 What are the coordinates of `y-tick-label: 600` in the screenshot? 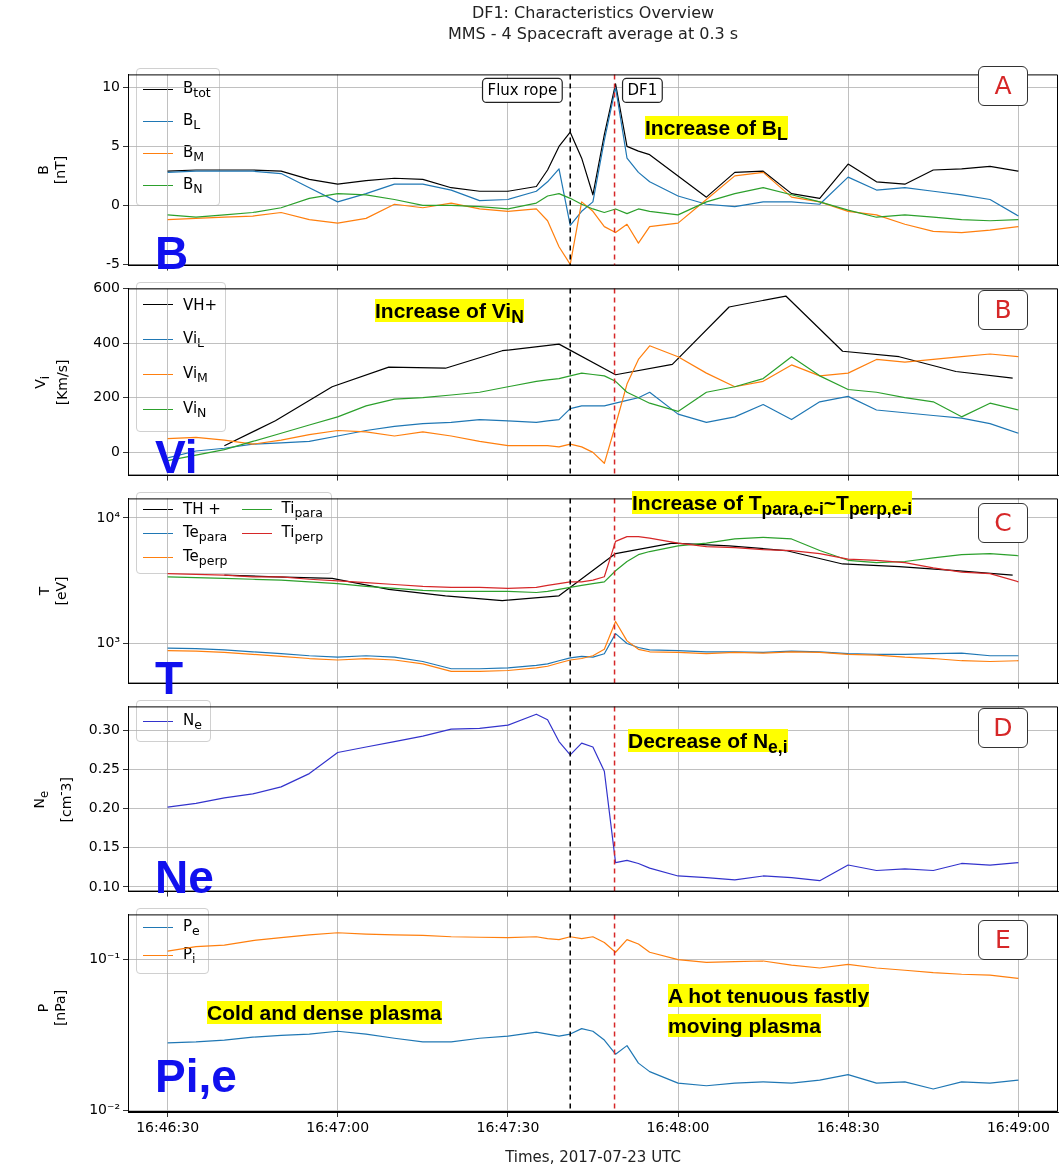 It's located at (106, 287).